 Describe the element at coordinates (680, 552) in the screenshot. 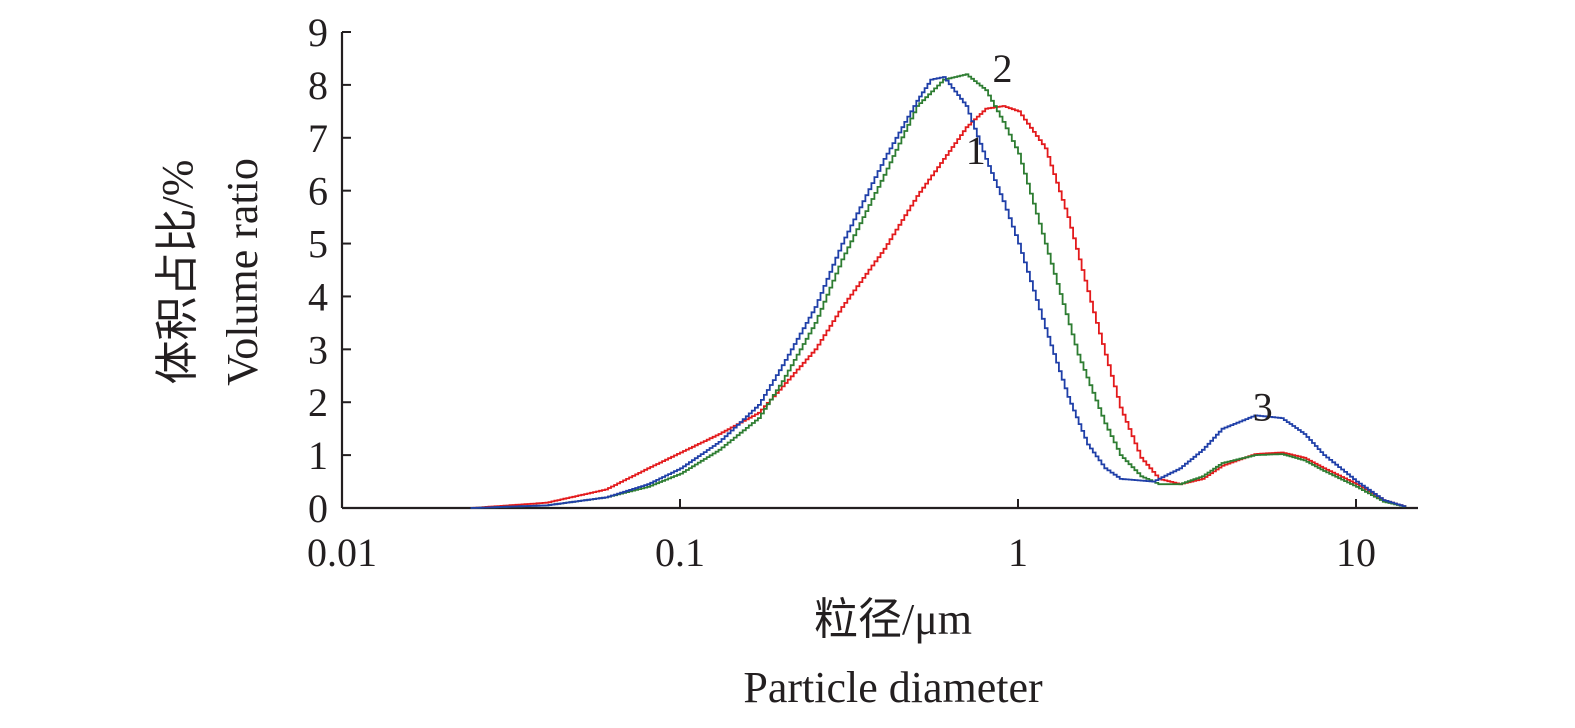

I see `x-tick-label: 0.1` at that location.